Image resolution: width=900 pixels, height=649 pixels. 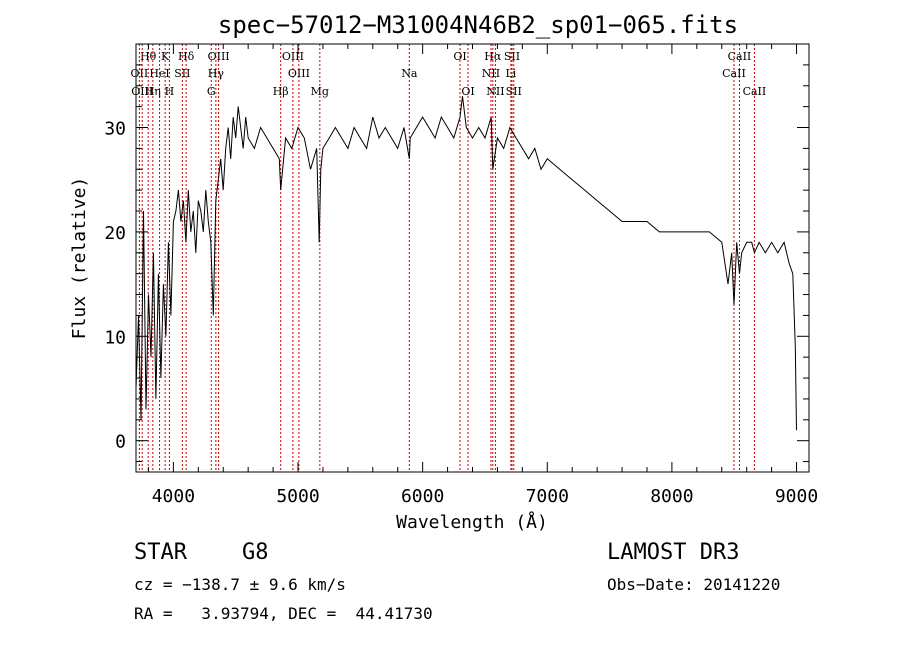 I want to click on object-class: STAR, so click(x=160, y=552).